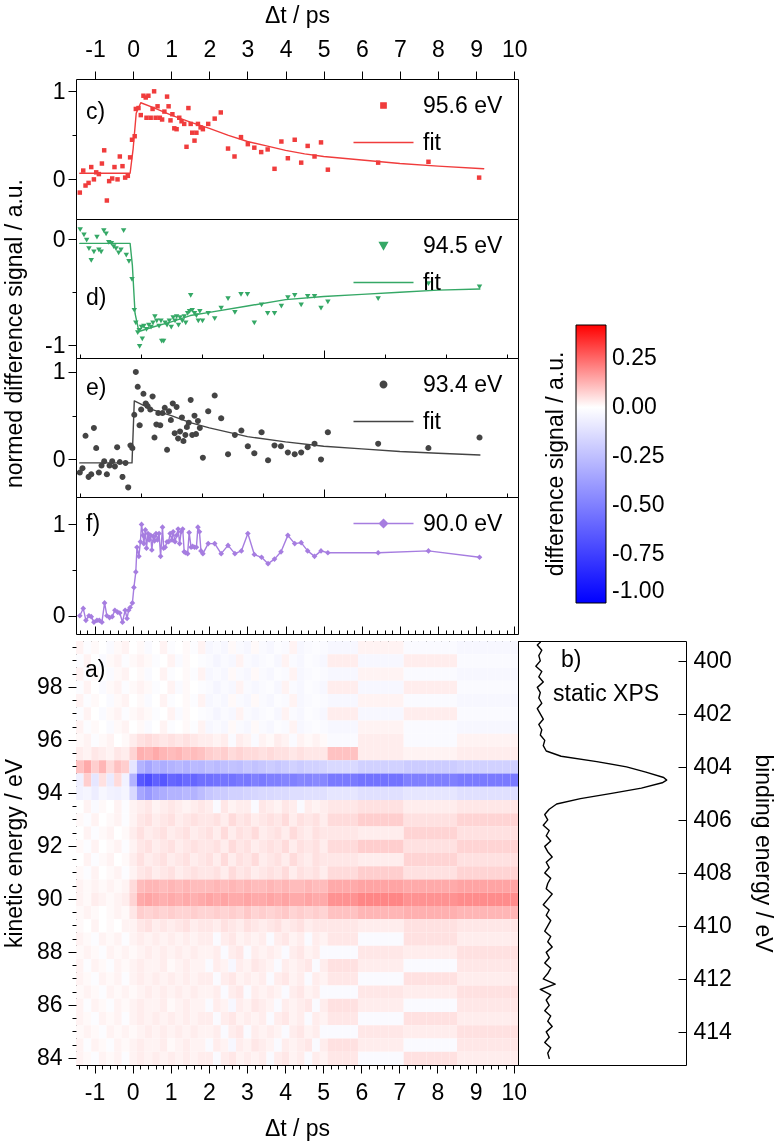 This screenshot has height=1144, width=778. Describe the element at coordinates (96, 387) in the screenshot. I see `annotation: e)` at that location.